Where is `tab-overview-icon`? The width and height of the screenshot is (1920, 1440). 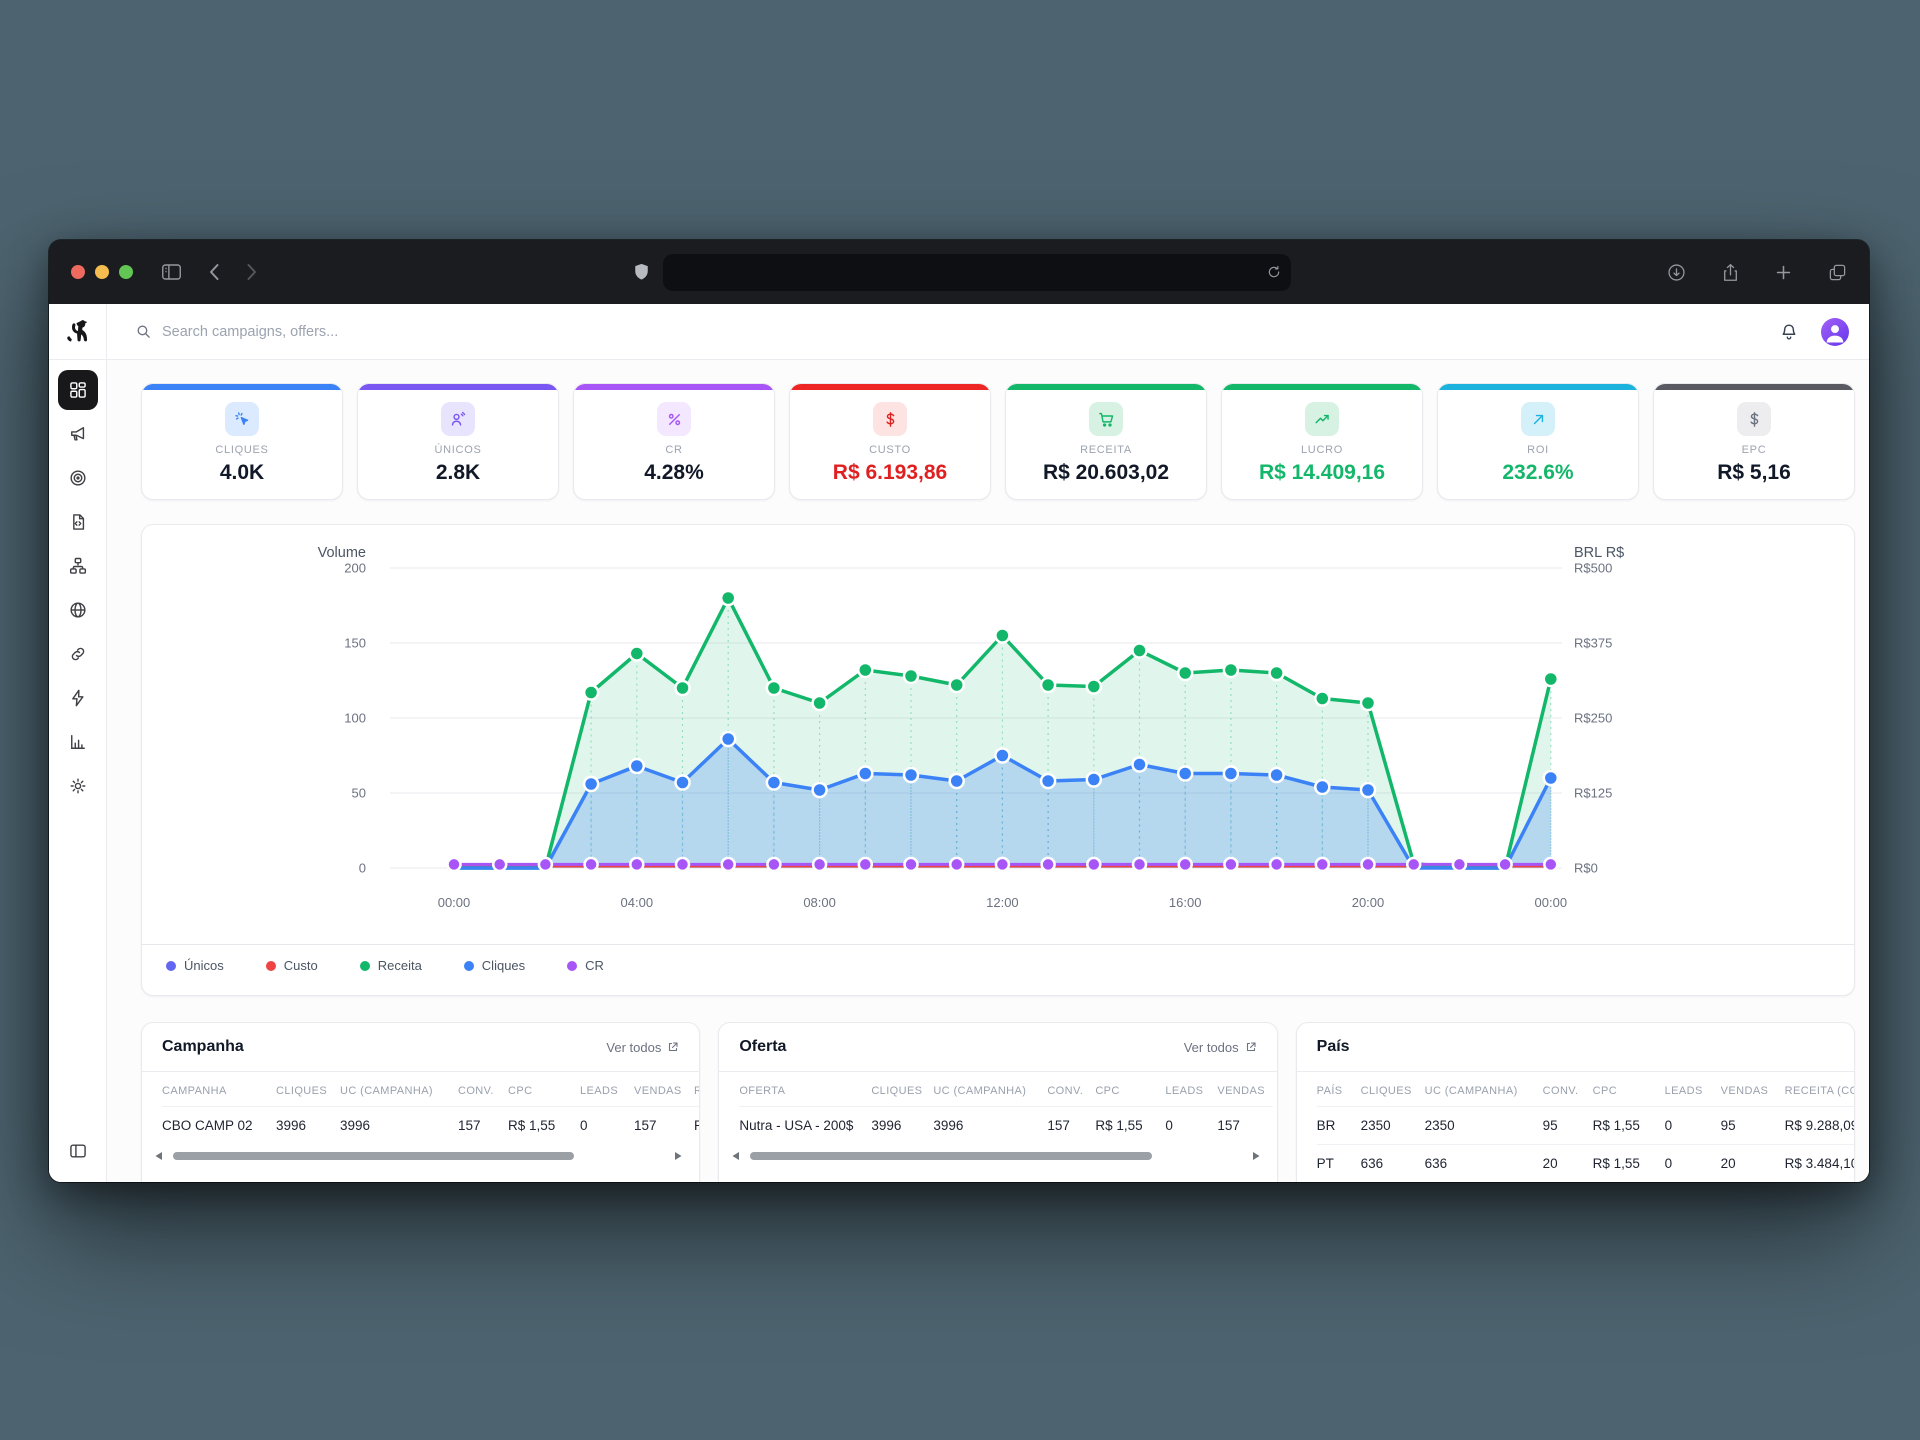
tab-overview-icon is located at coordinates (1837, 272).